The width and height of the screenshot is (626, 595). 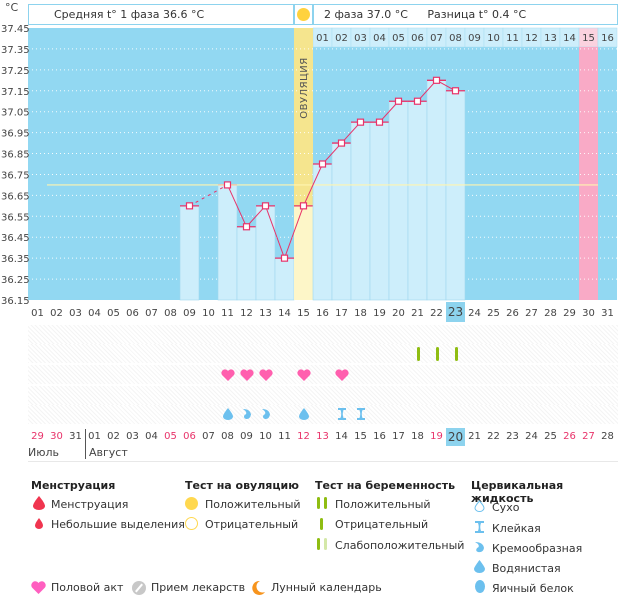 What do you see at coordinates (37, 436) in the screenshot?
I see `calendar-date: 29` at bounding box center [37, 436].